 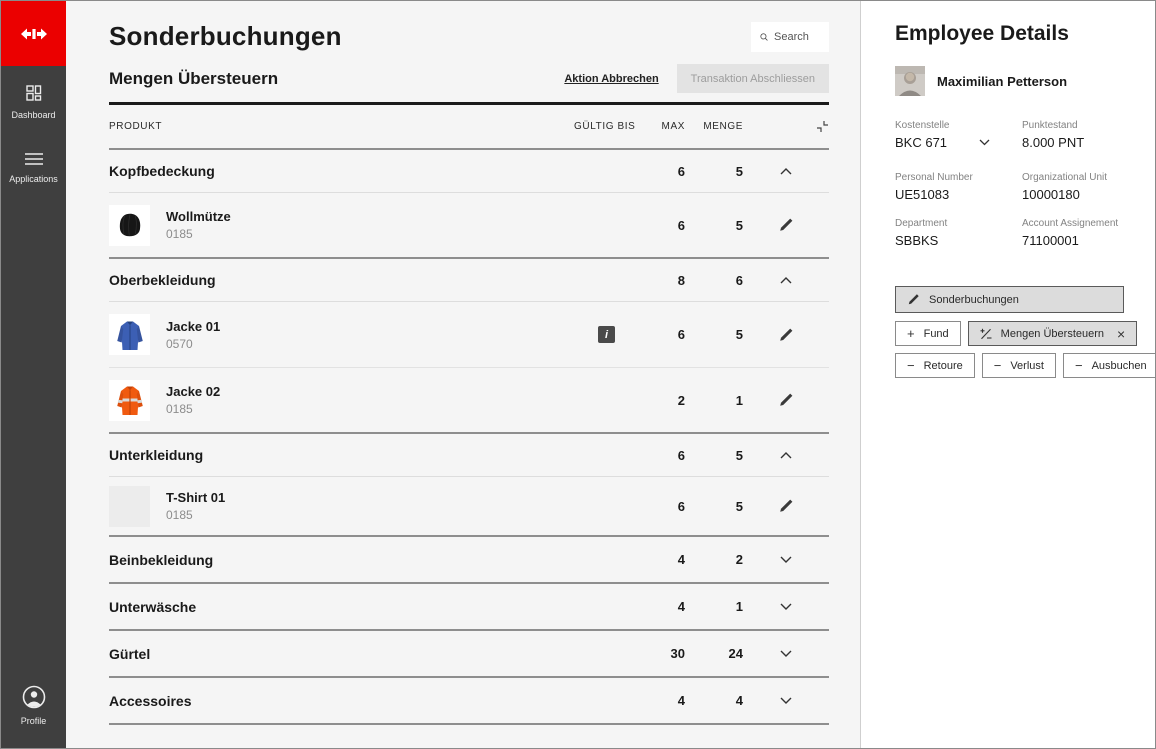 What do you see at coordinates (681, 171) in the screenshot?
I see `category-max: 6` at bounding box center [681, 171].